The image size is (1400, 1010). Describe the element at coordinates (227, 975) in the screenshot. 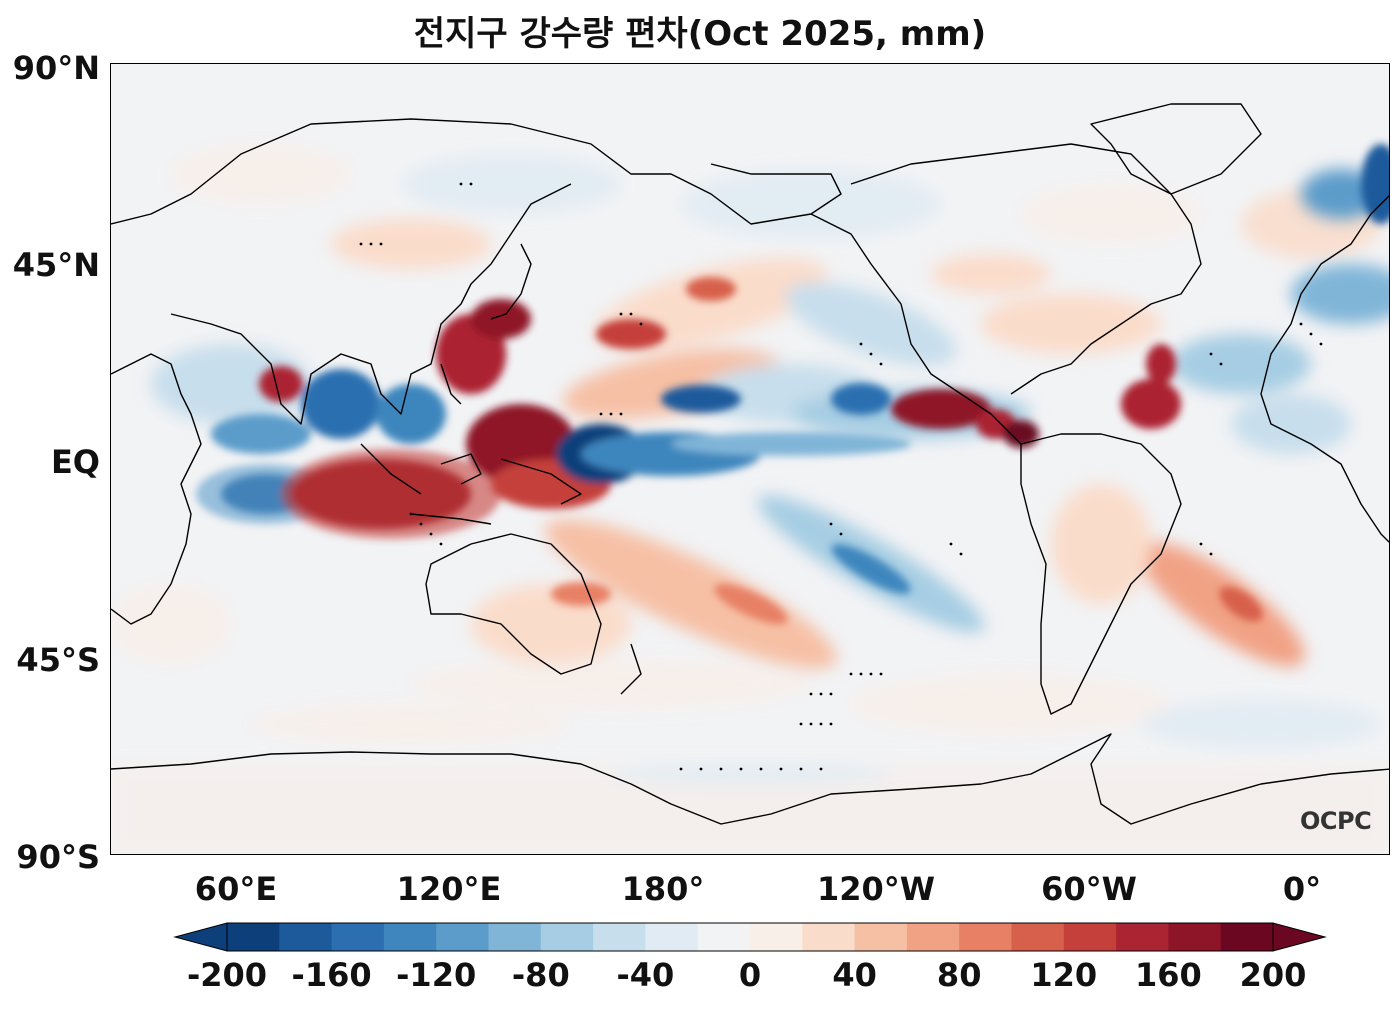

I see `colorbar-tick-label: -200` at that location.